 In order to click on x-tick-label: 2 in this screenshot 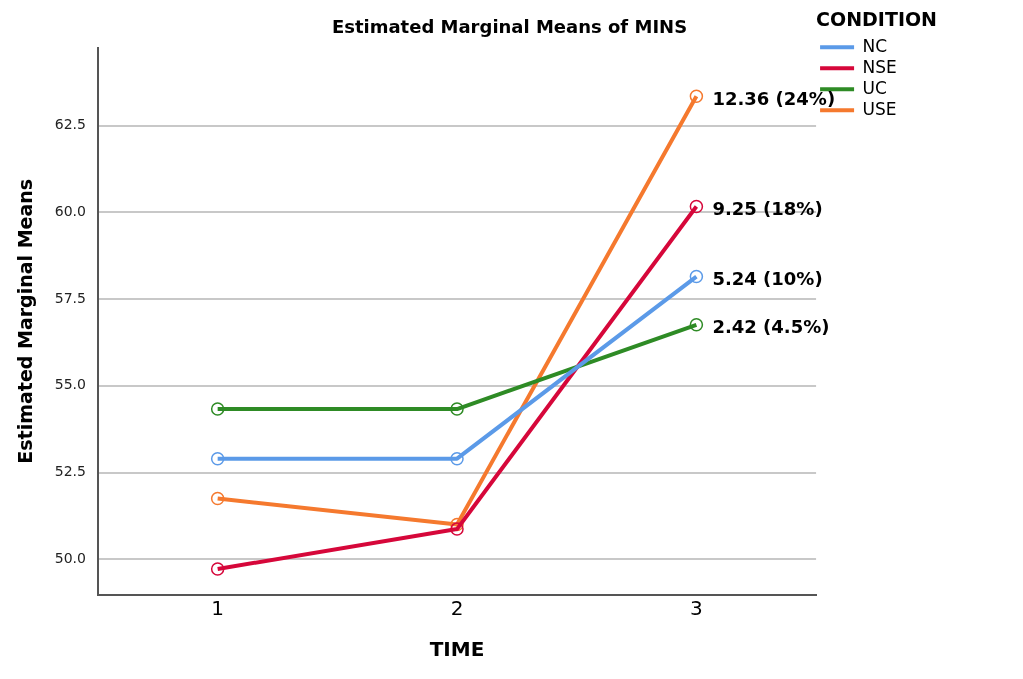, I will do `click(457, 608)`.